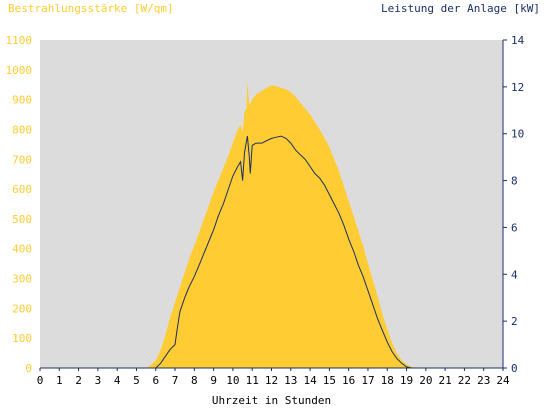 This screenshot has height=408, width=544. I want to click on right-tick-label: 14, so click(518, 40).